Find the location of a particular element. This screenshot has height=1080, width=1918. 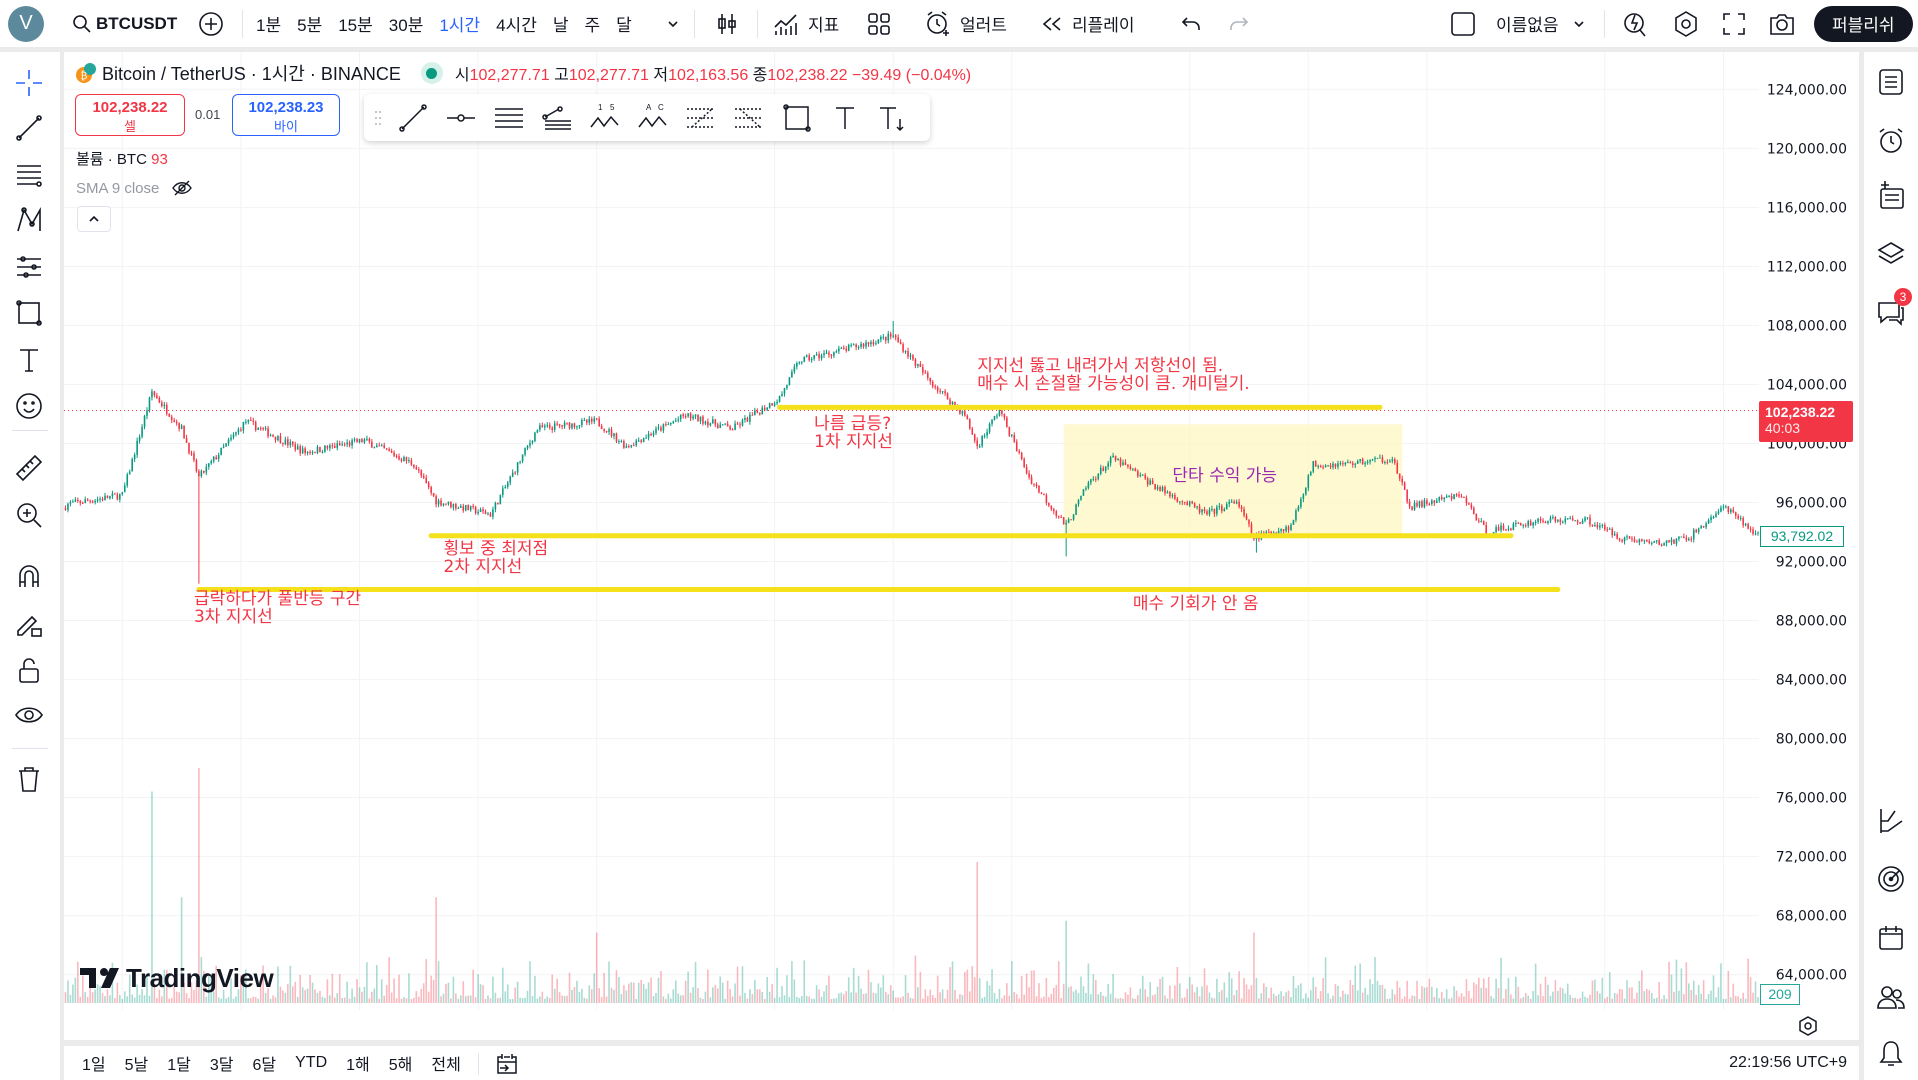

parallel-channel-icon is located at coordinates (509, 118).